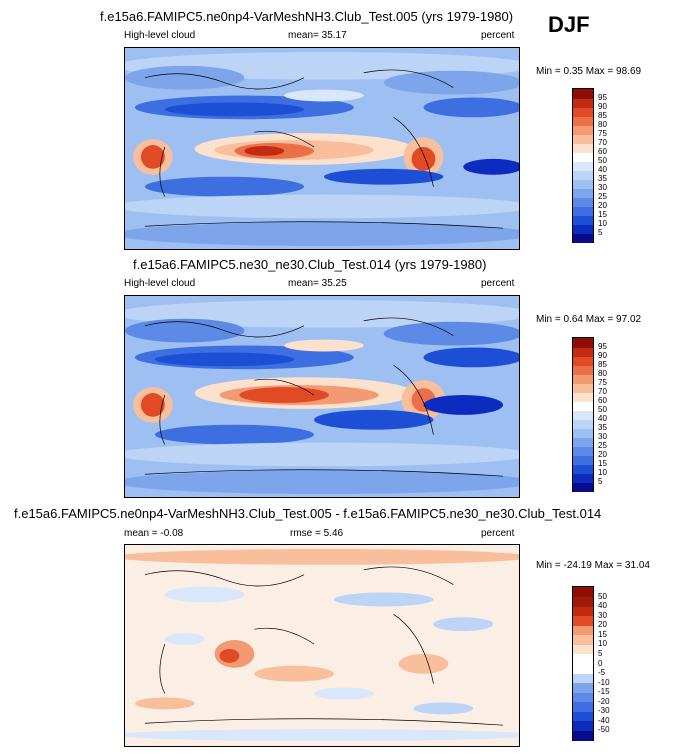  What do you see at coordinates (498, 283) in the screenshot?
I see `panel-2-units-label: percent` at bounding box center [498, 283].